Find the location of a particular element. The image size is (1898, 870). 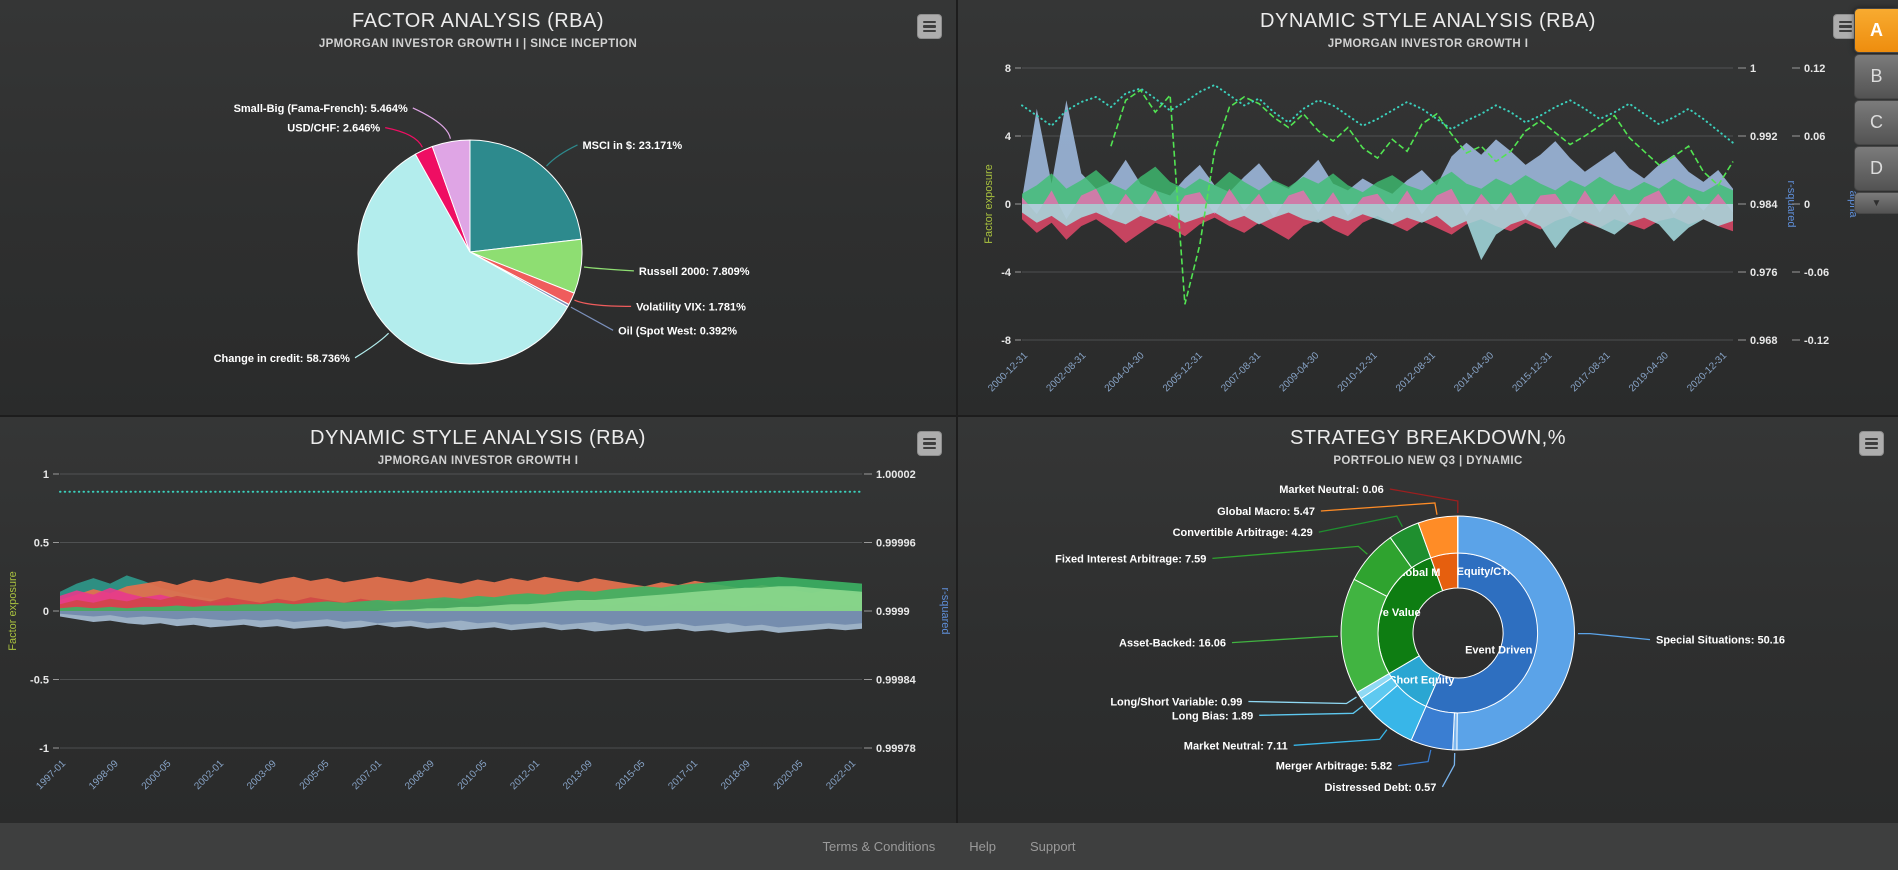

side-tab-more: ▼ is located at coordinates (1876, 203).